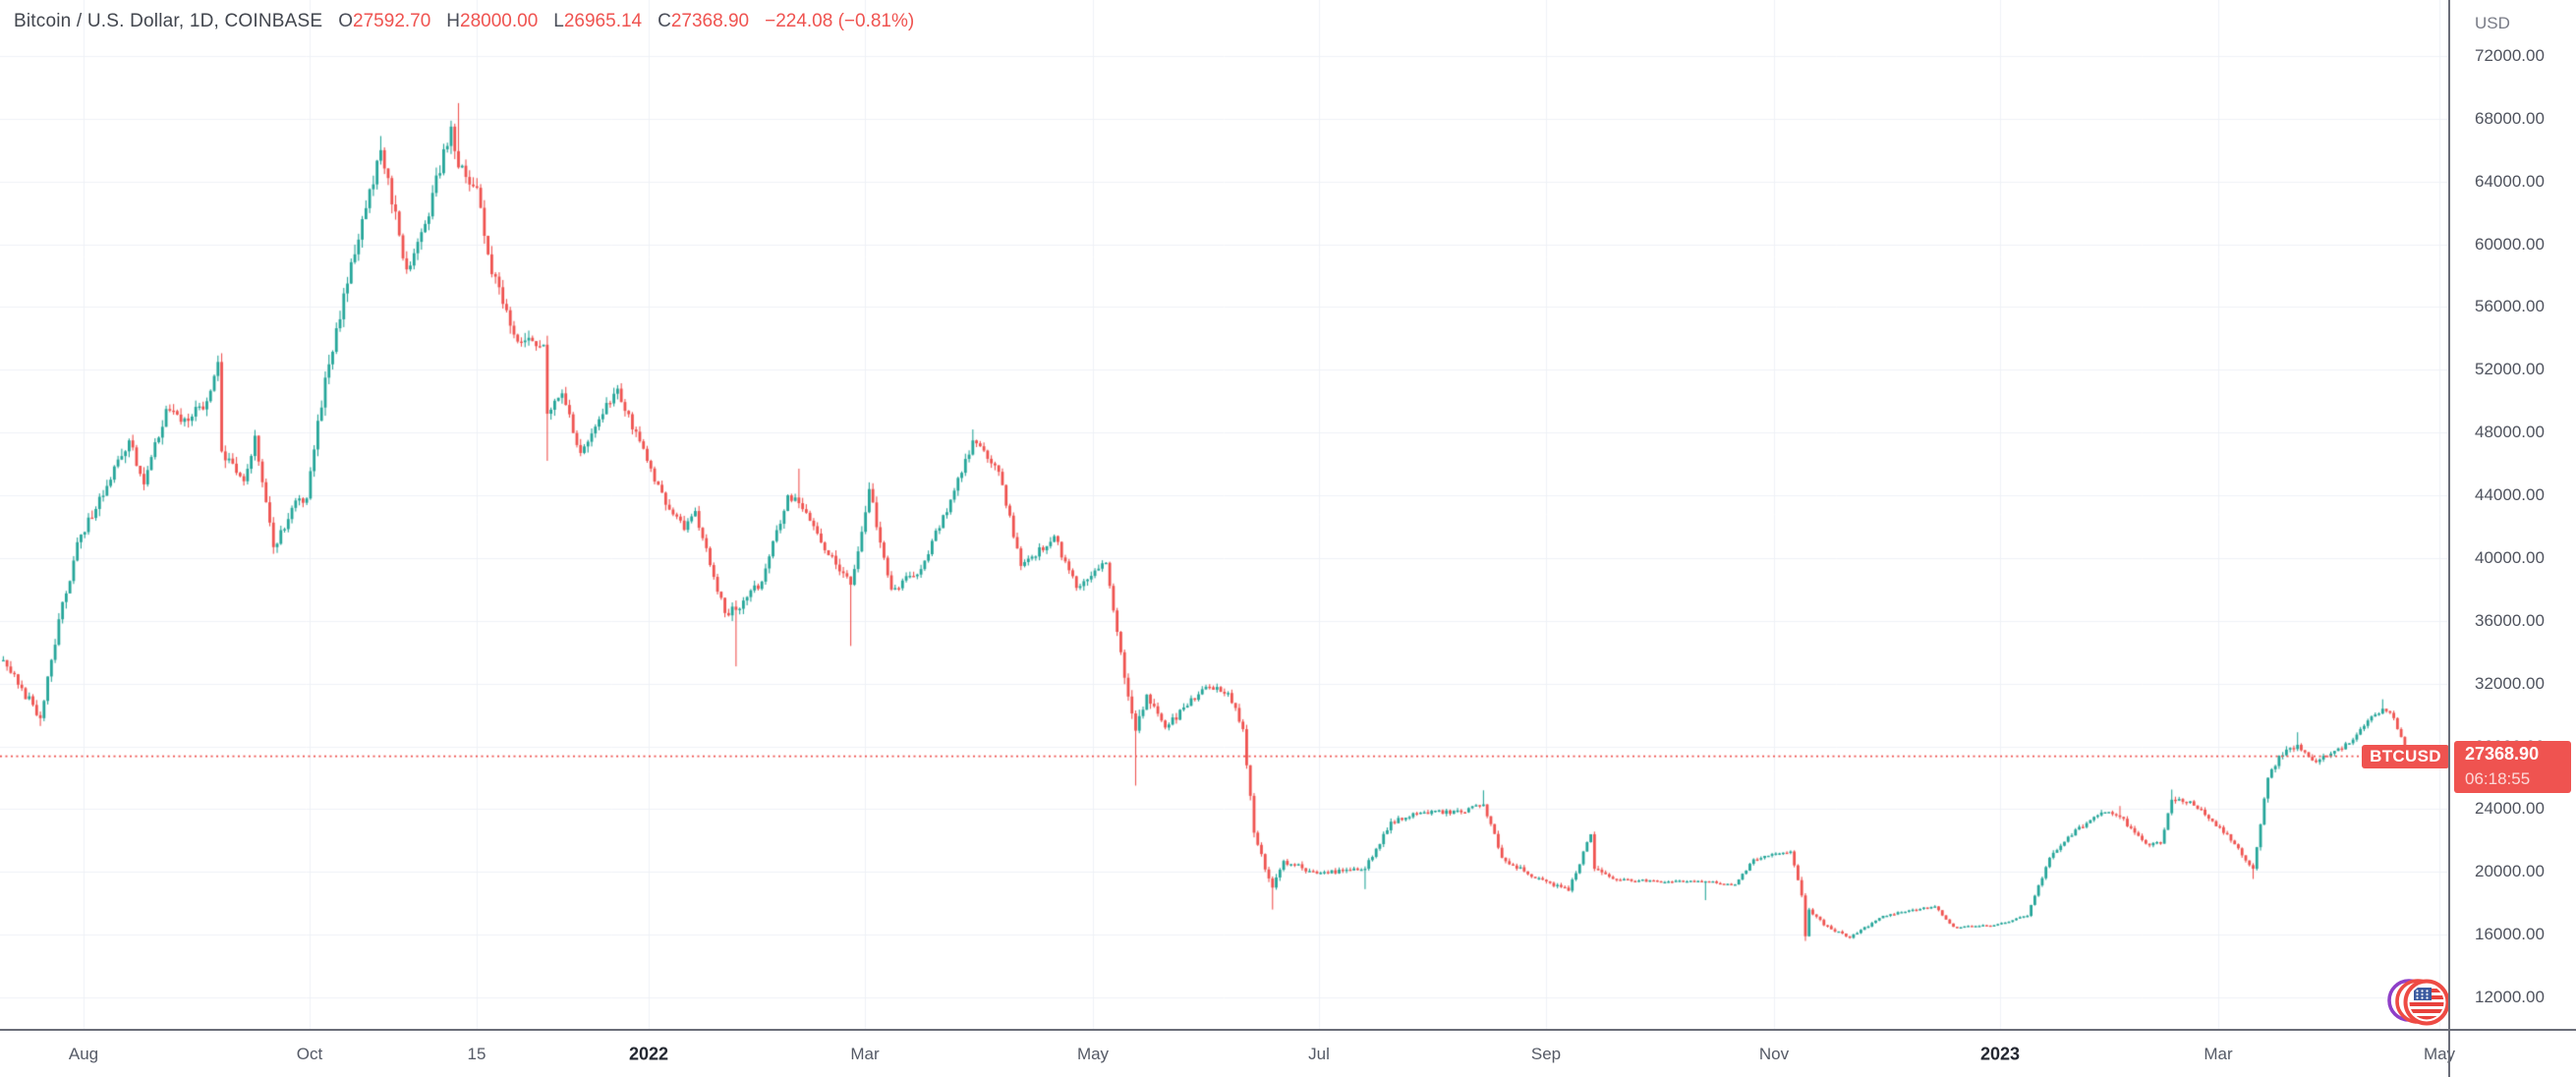 The height and width of the screenshot is (1077, 2576). I want to click on time-tick-label: Sep, so click(1546, 1054).